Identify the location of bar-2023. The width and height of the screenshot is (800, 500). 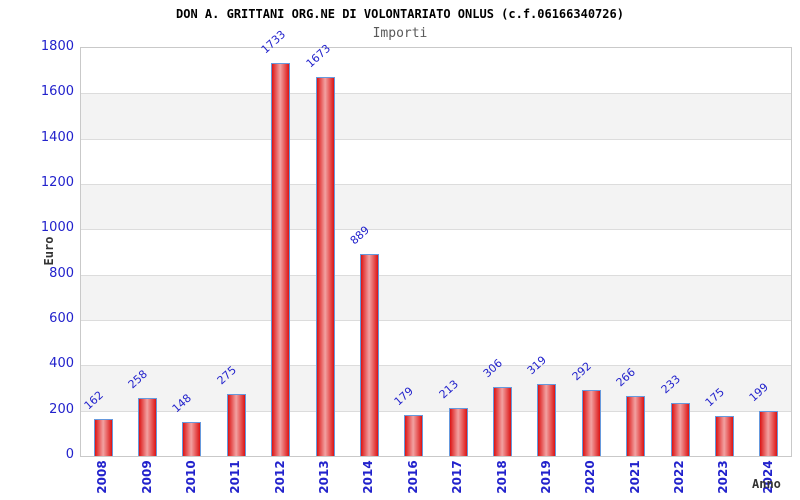
(724, 436).